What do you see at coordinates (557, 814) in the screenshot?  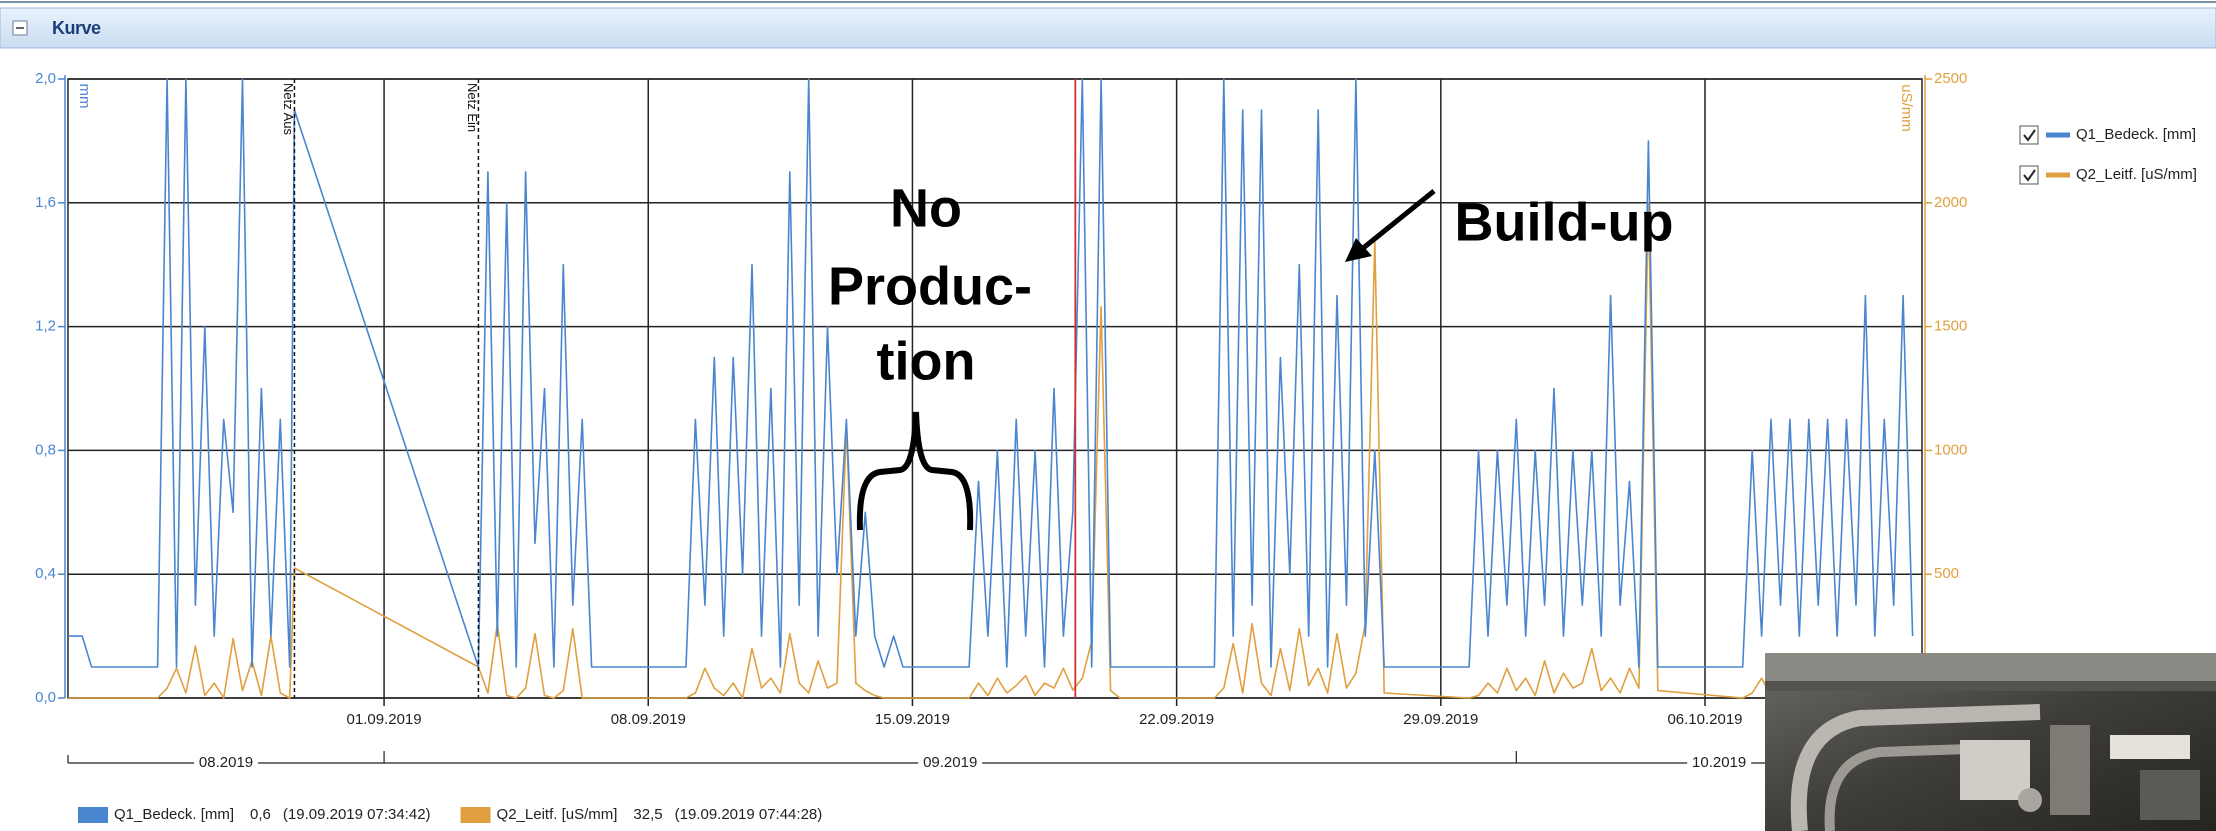 I see `readout-name: Q2_Leitf. [uS/mm]` at bounding box center [557, 814].